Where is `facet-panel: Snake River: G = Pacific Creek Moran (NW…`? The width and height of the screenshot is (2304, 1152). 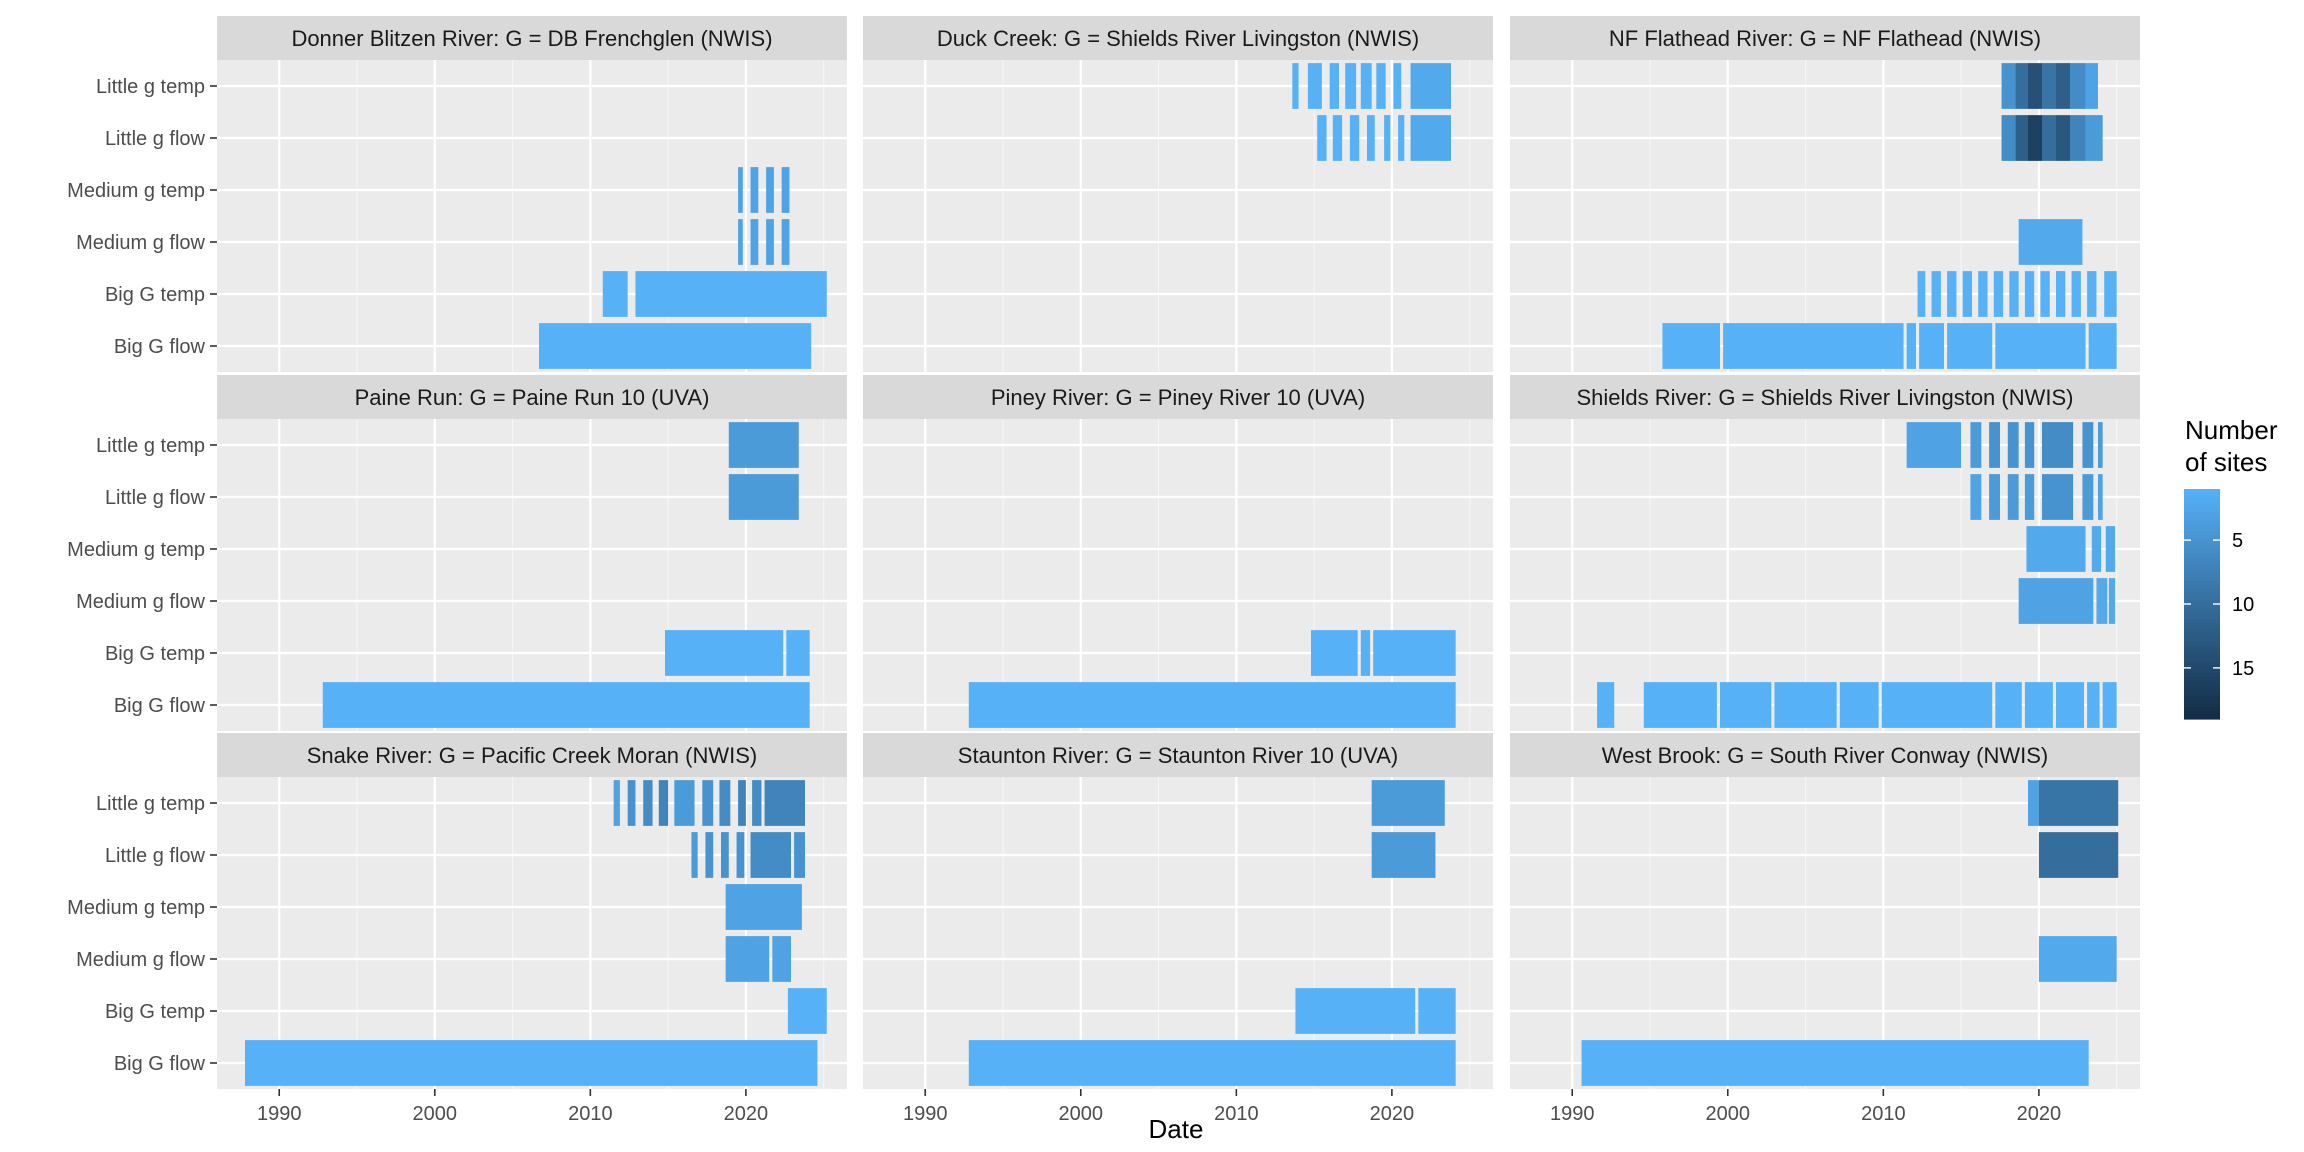 facet-panel: Snake River: G = Pacific Creek Moran (NW… is located at coordinates (457, 929).